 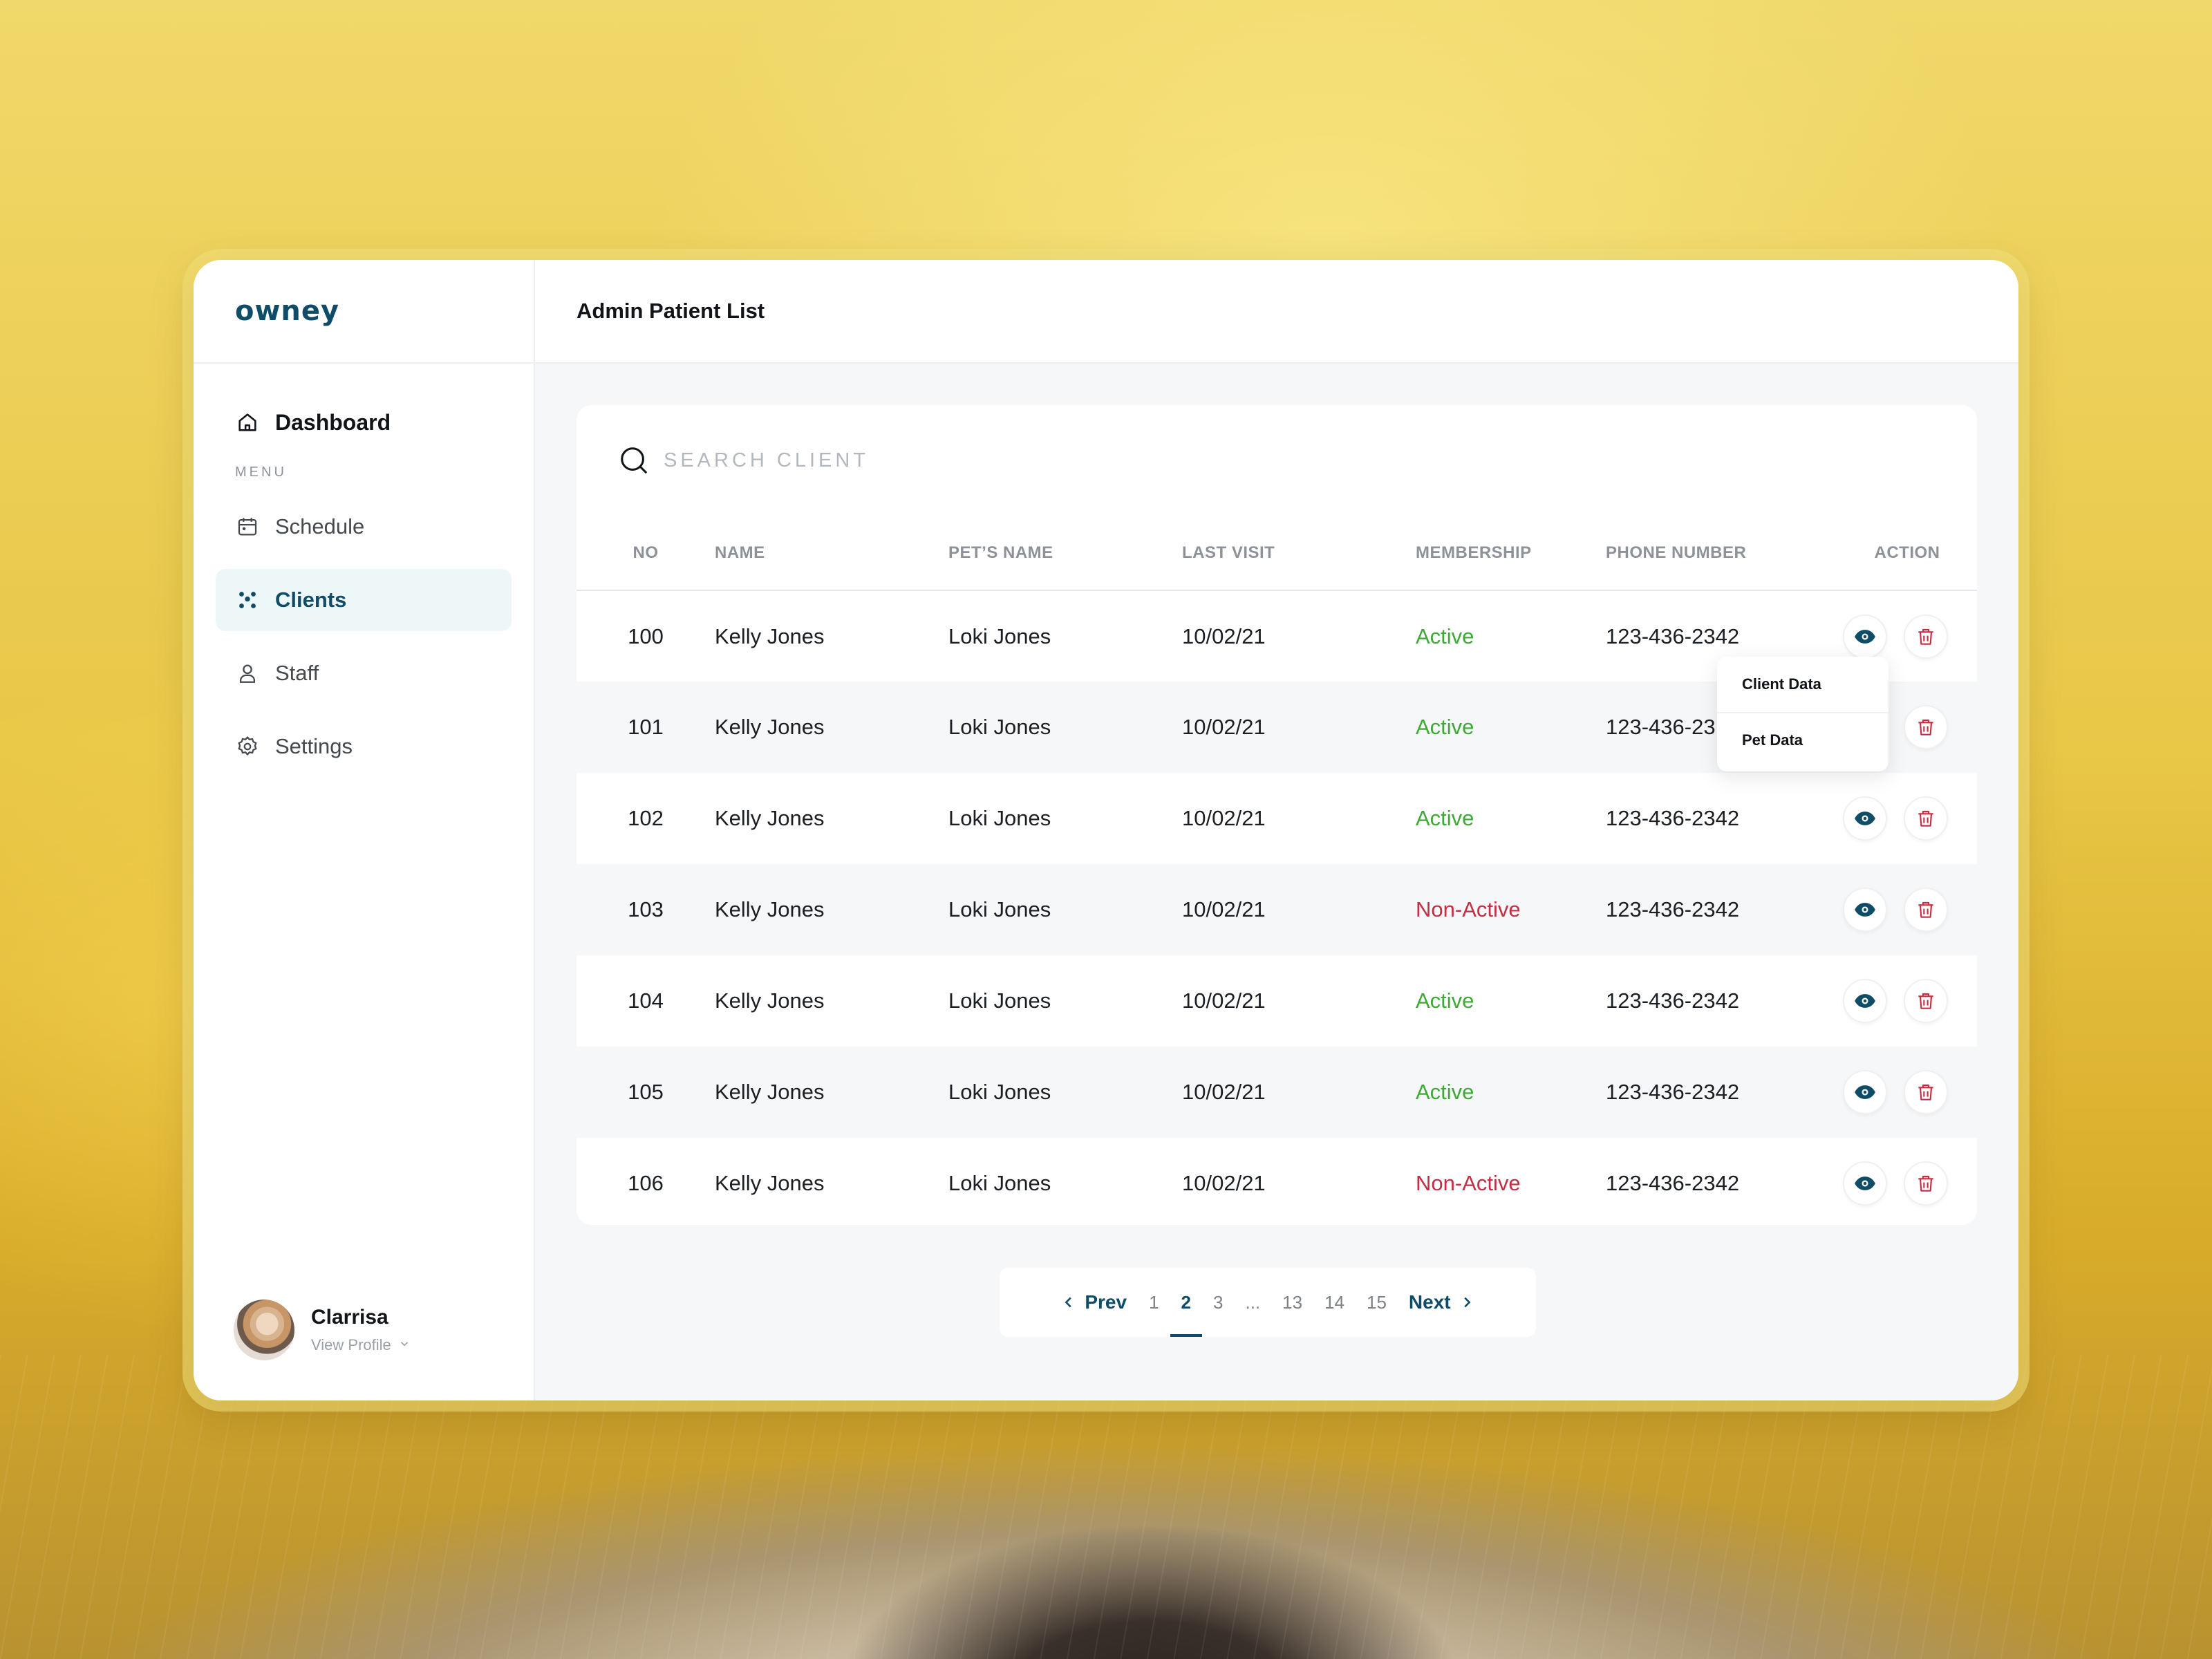 I want to click on column-header-membership: MEMBERSHIP, so click(x=1511, y=554).